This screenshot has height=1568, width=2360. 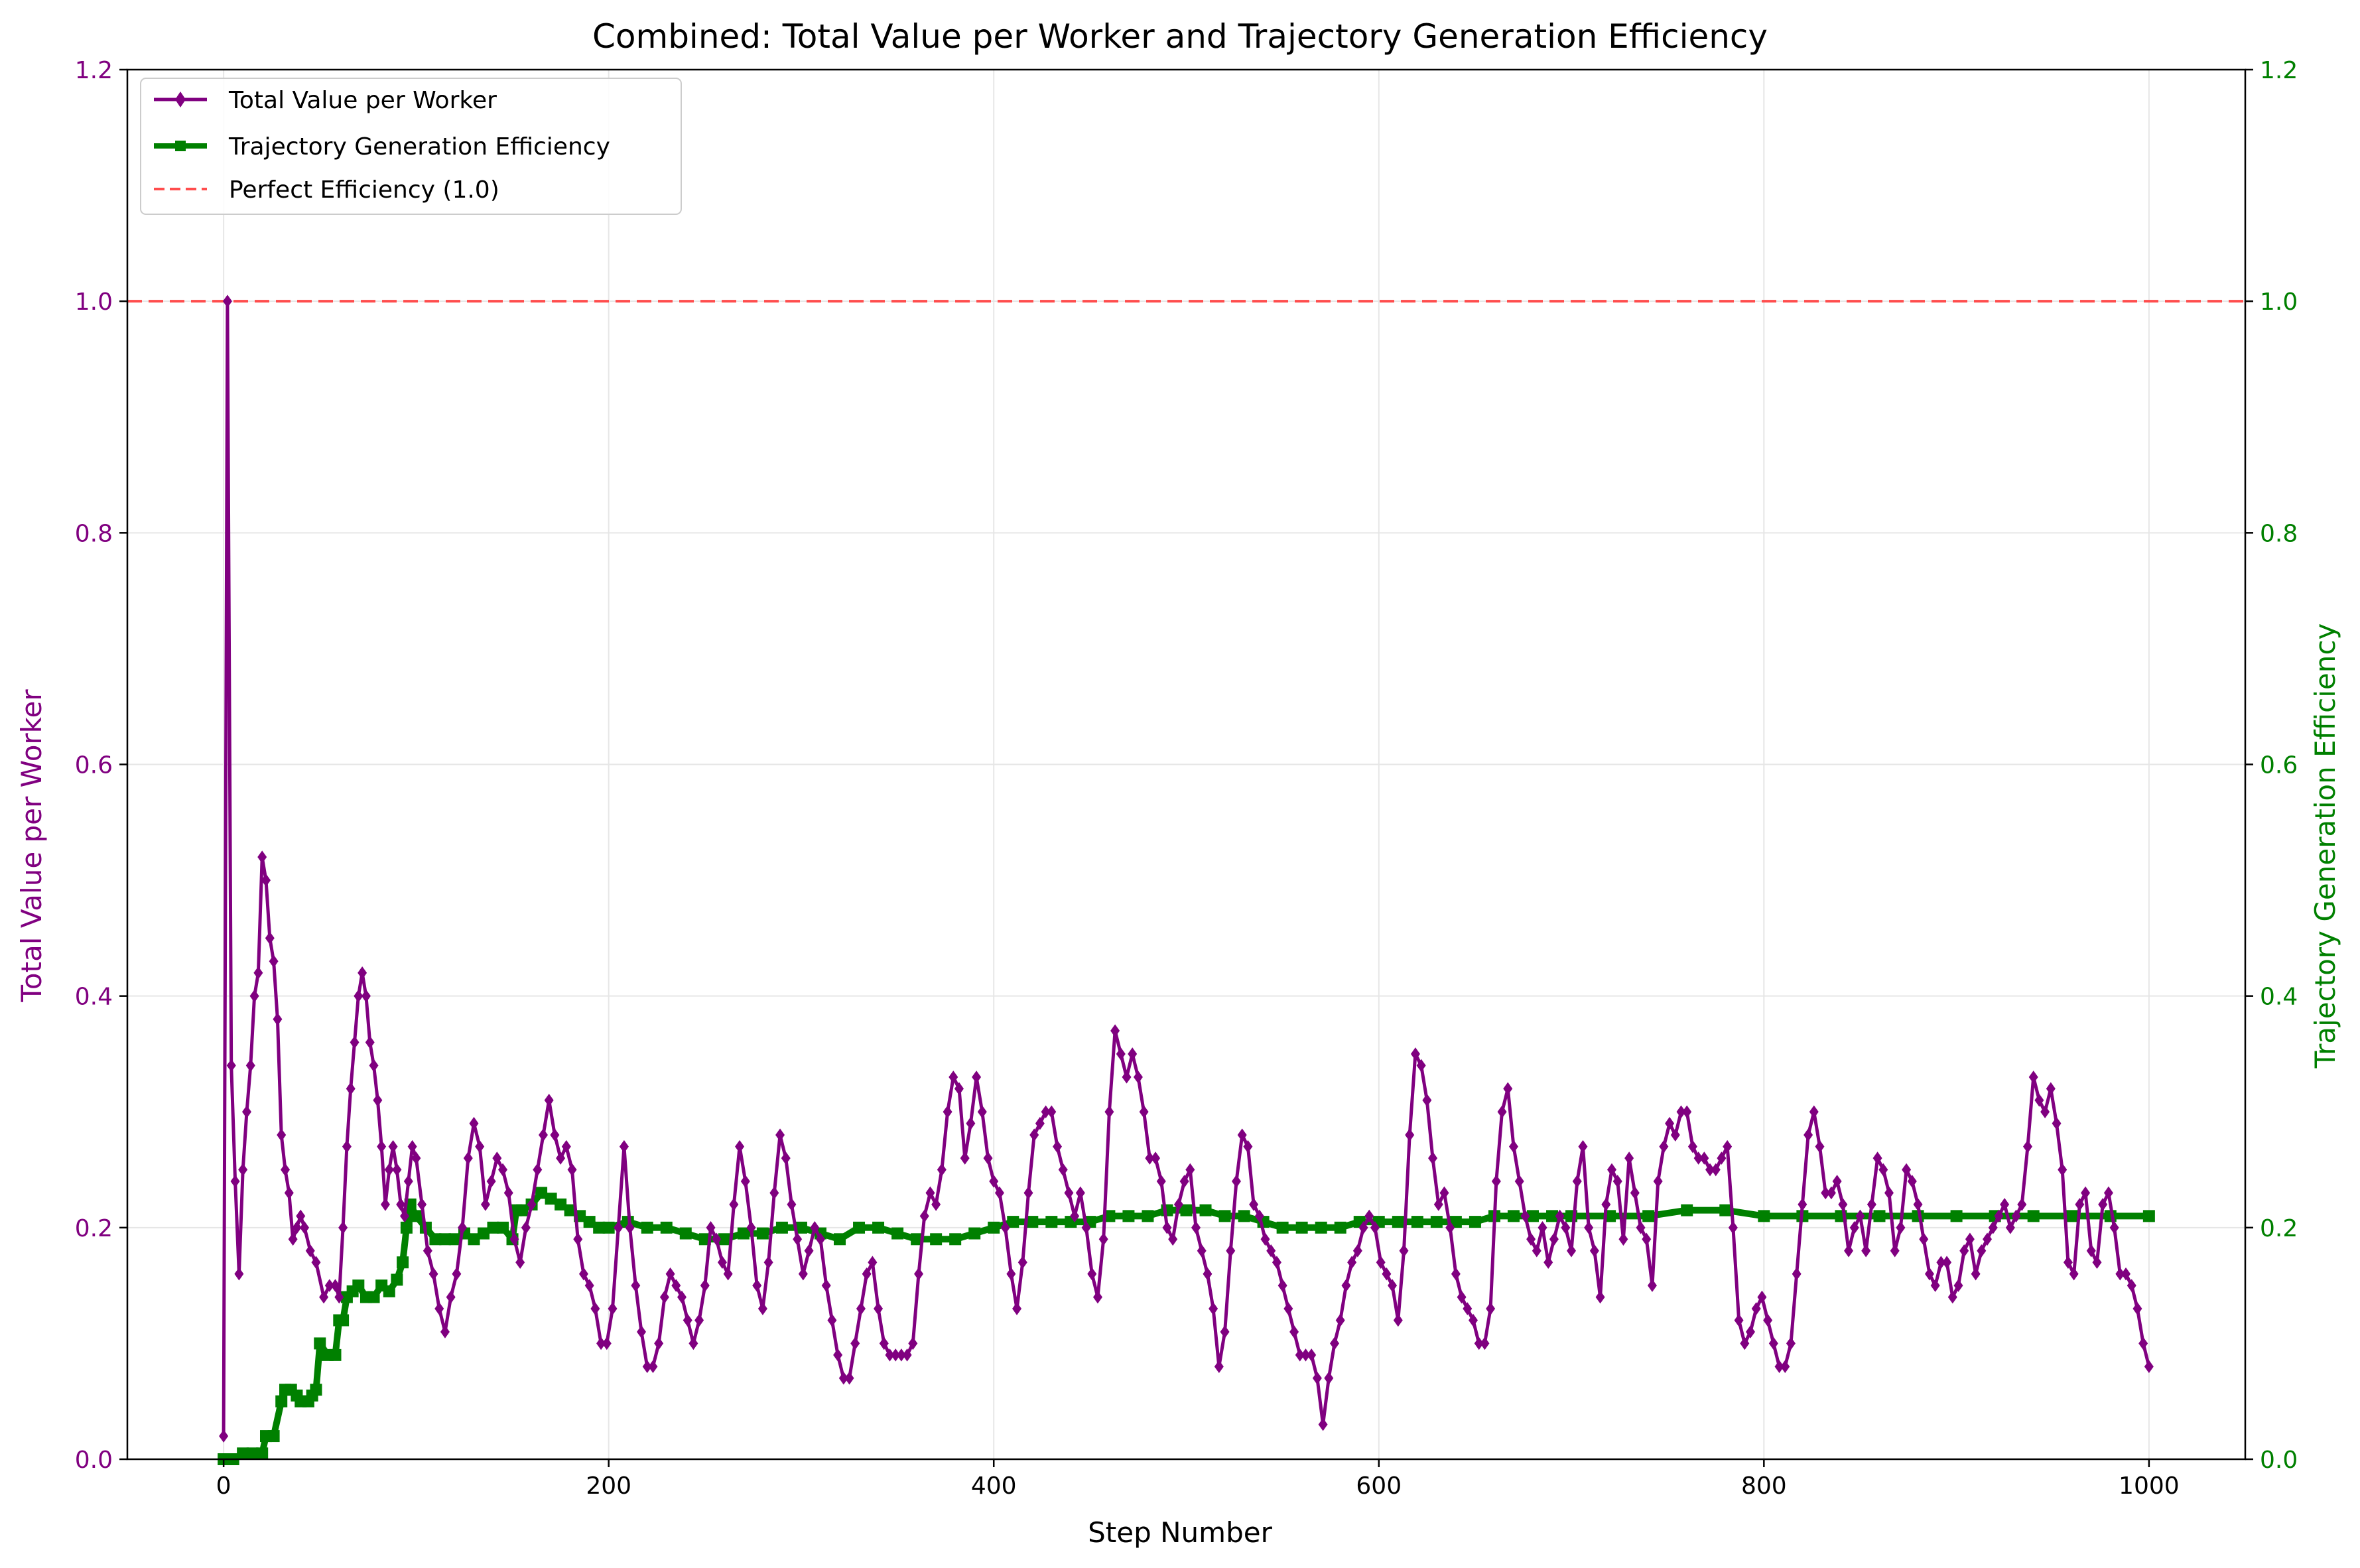 I want to click on x-tick-label: 400, so click(x=994, y=1486).